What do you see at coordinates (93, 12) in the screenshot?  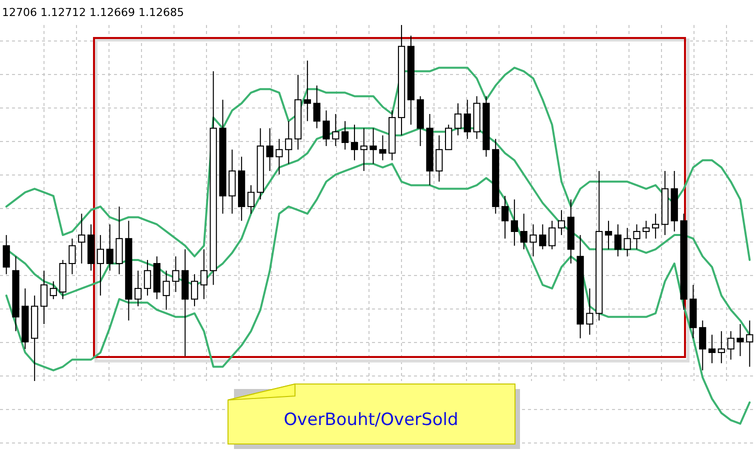 I see `text: 12706 1.12712 1.12669 1.12685` at bounding box center [93, 12].